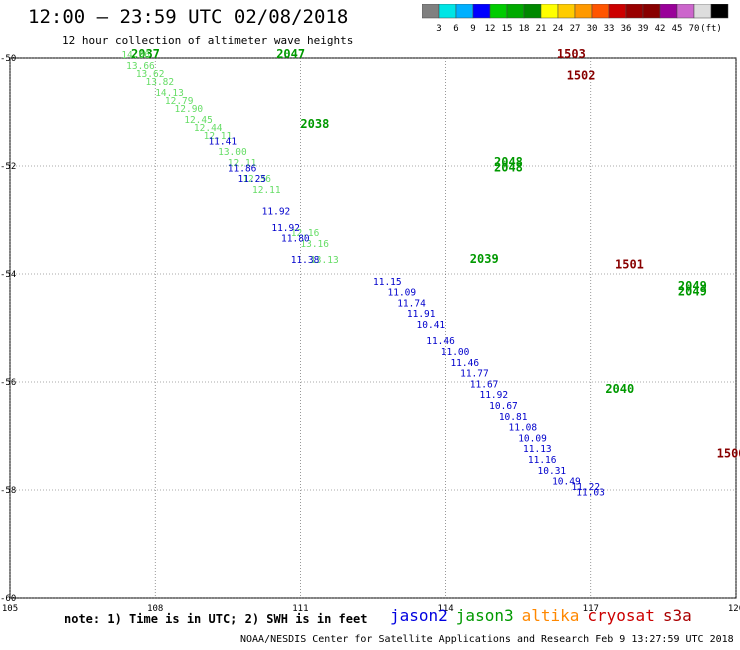 The width and height of the screenshot is (740, 650). I want to click on swh-value: 12.36, so click(256, 179).